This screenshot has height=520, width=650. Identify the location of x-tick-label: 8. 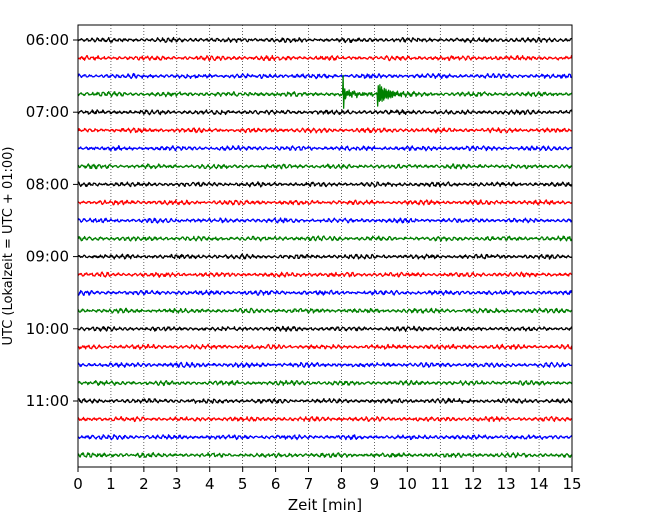
(342, 484).